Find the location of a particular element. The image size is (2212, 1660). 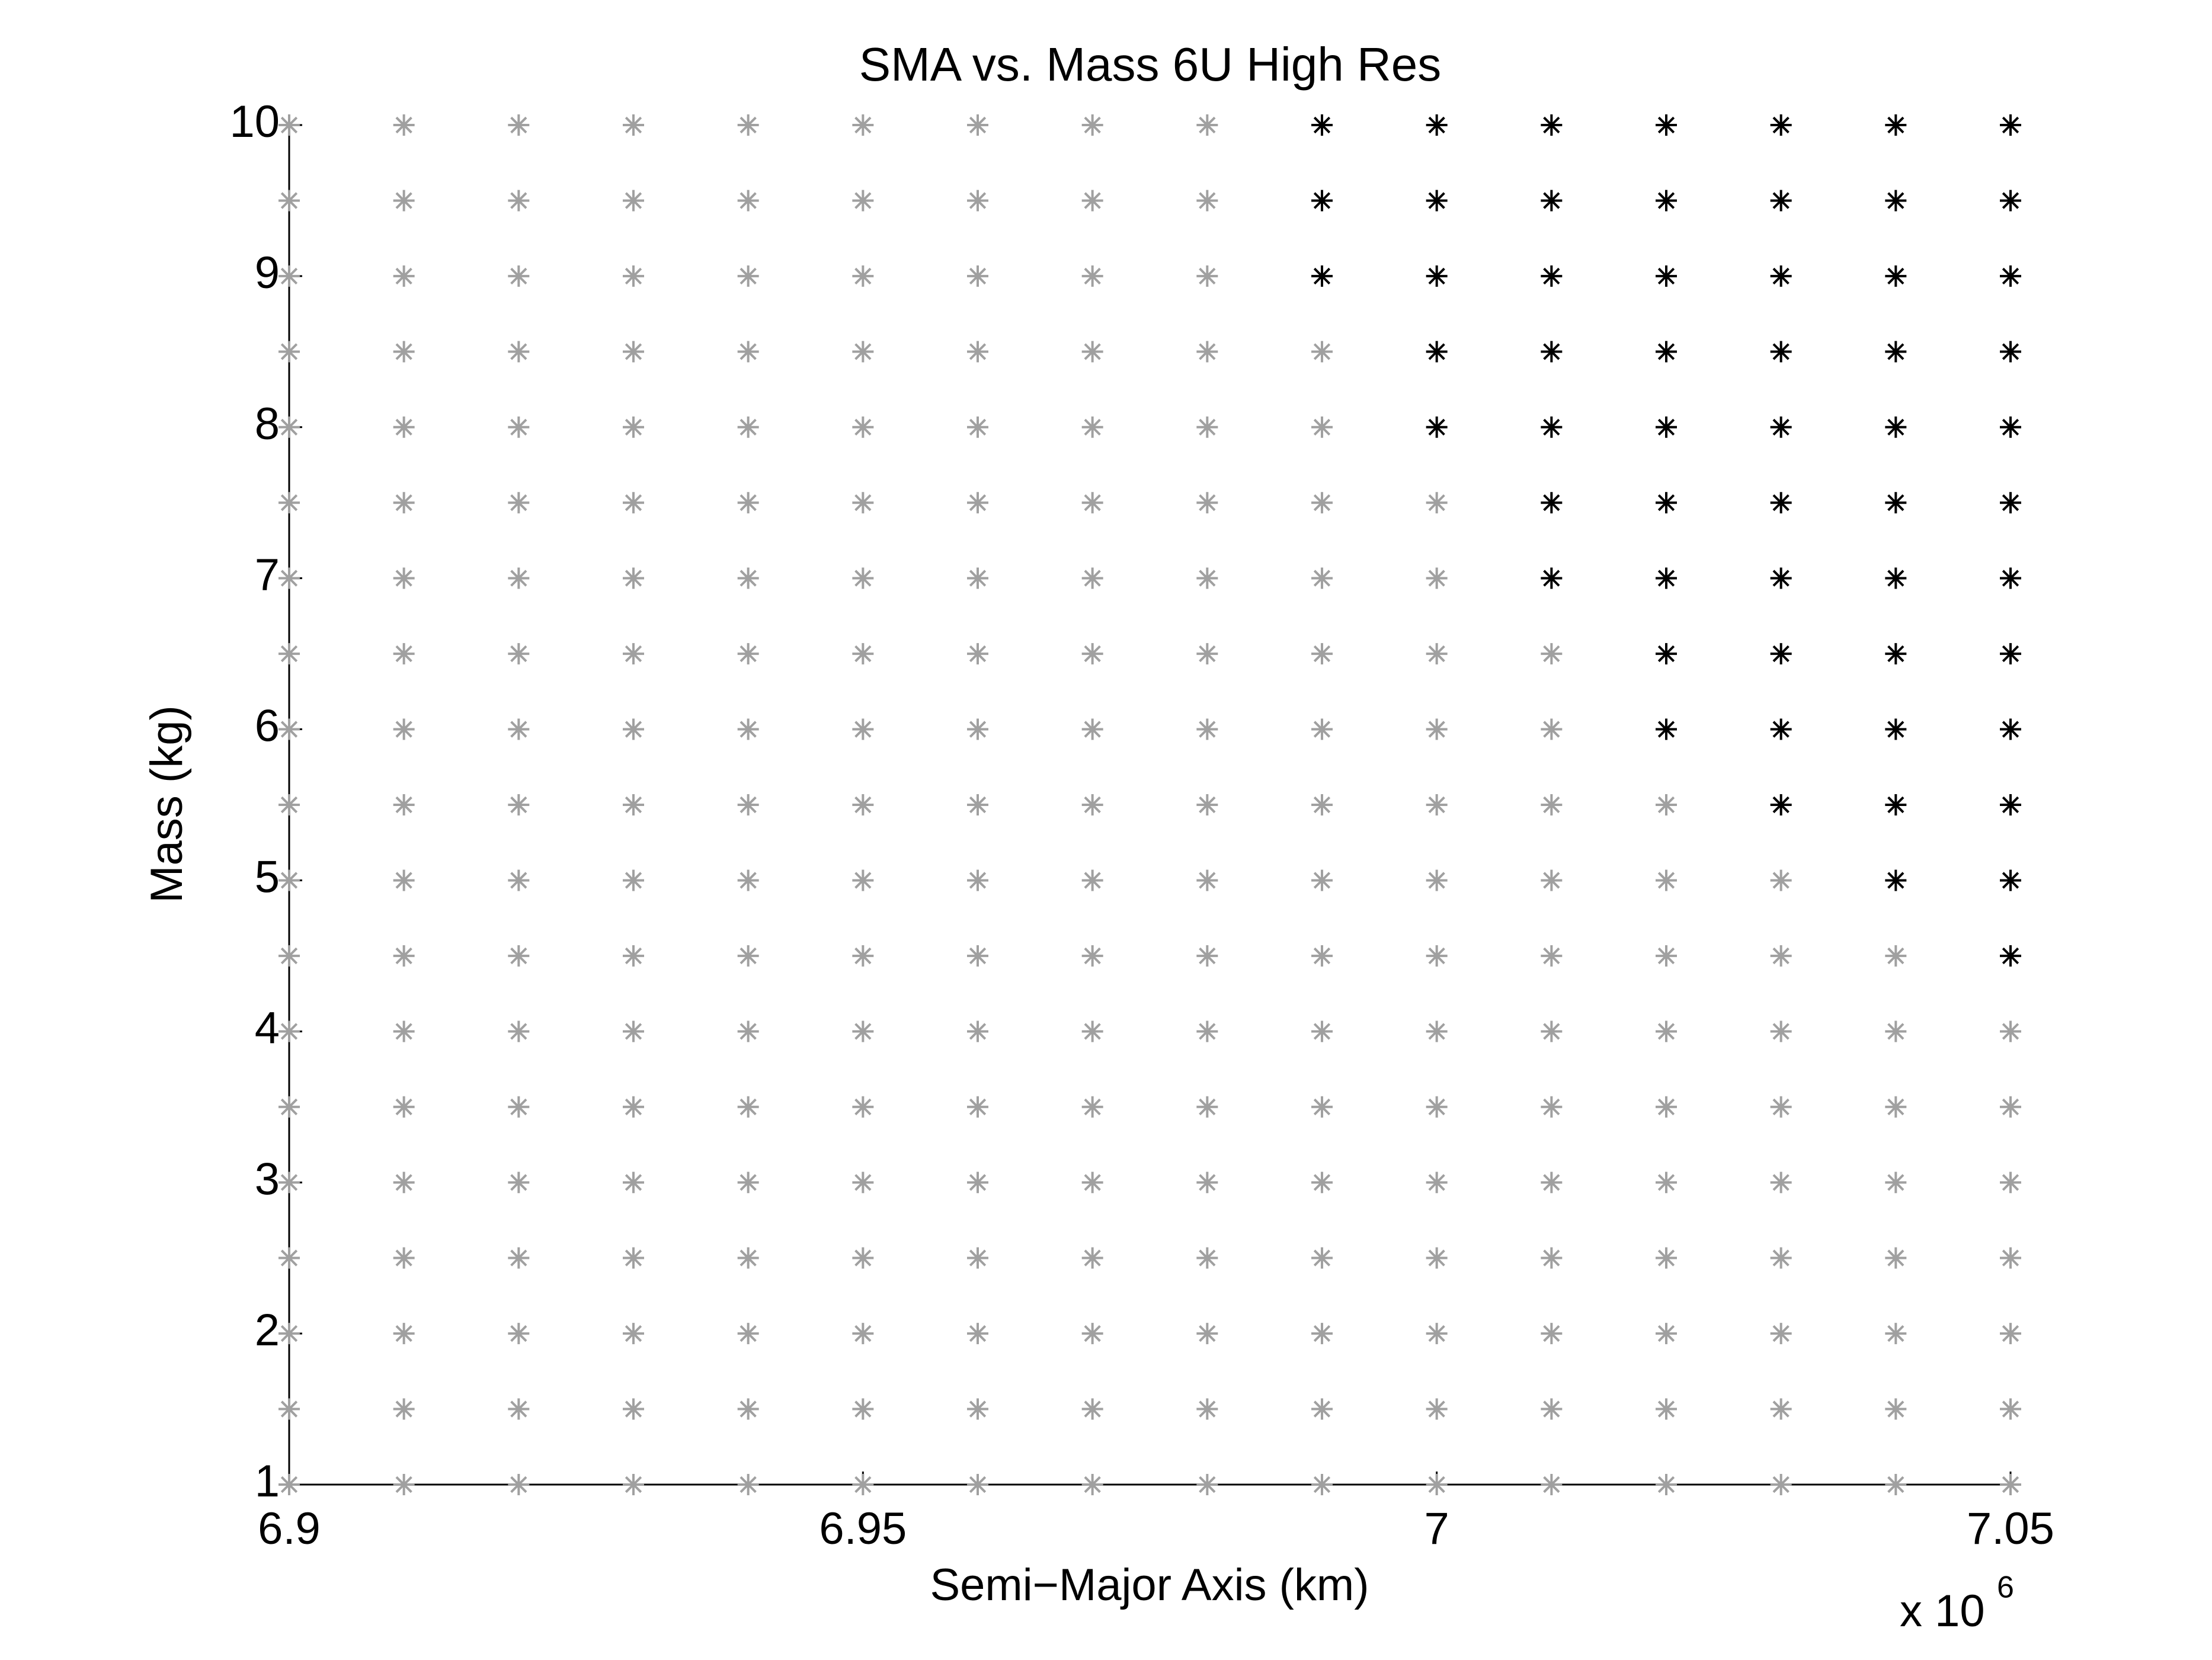

x-tick-label: 6.95 is located at coordinates (863, 1529).